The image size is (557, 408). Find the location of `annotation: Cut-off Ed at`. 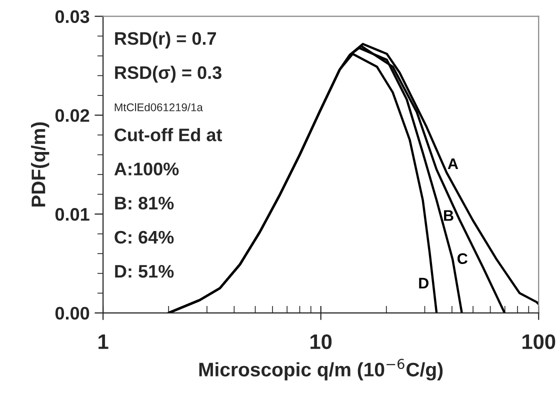

annotation: Cut-off Ed at is located at coordinates (168, 135).